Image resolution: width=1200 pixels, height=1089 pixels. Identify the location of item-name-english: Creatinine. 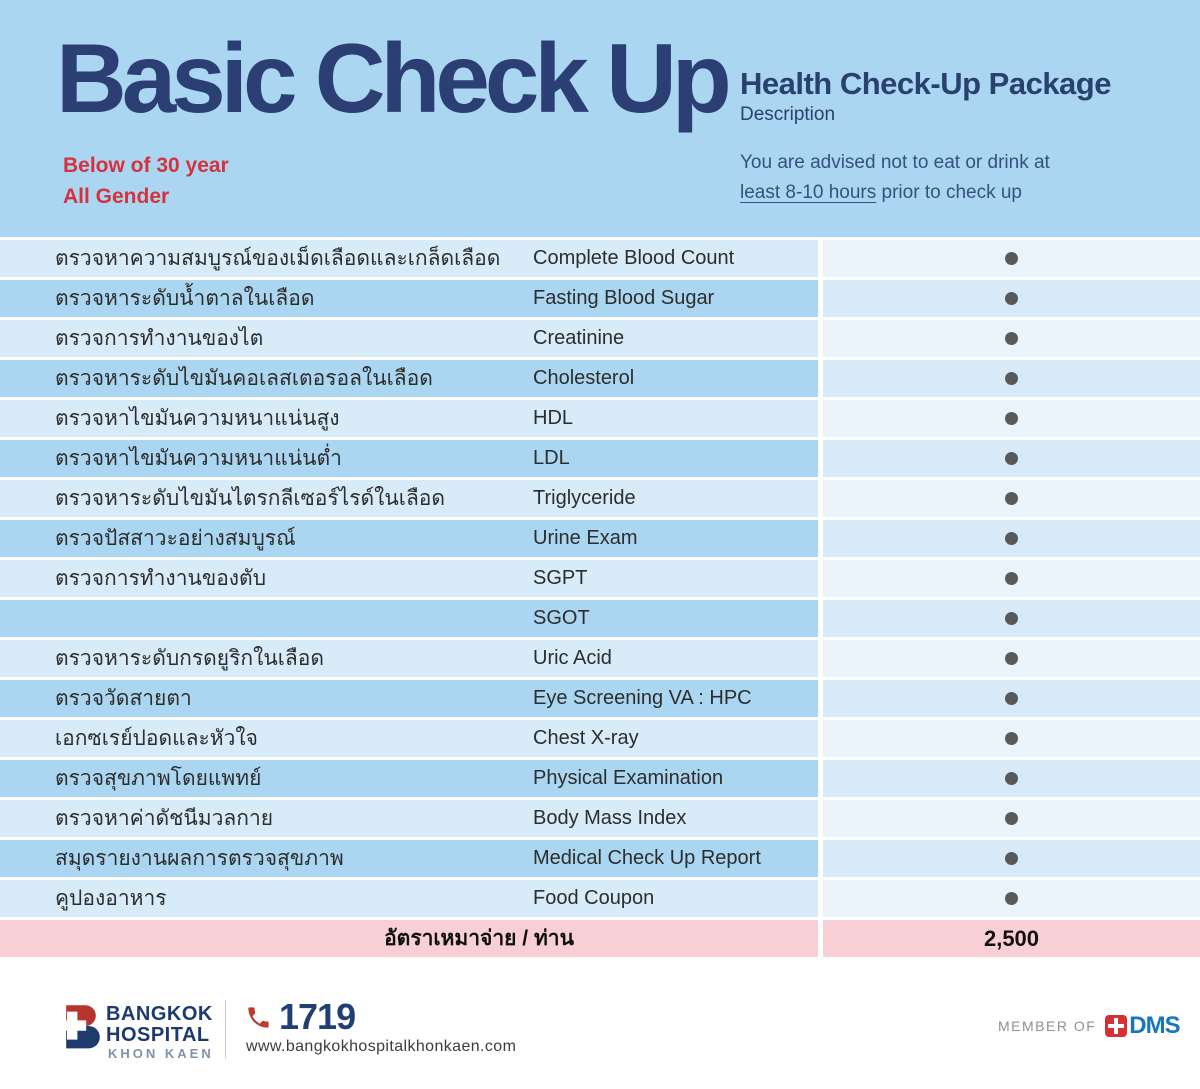
(579, 338).